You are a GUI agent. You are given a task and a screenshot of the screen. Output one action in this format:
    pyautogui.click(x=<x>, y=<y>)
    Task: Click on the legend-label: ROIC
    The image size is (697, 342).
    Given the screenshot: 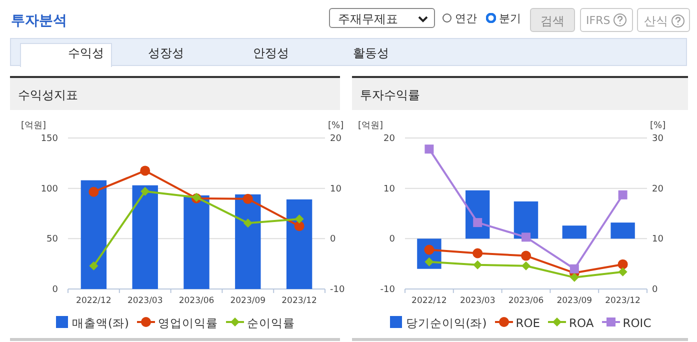 What is the action you would take?
    pyautogui.click(x=637, y=323)
    